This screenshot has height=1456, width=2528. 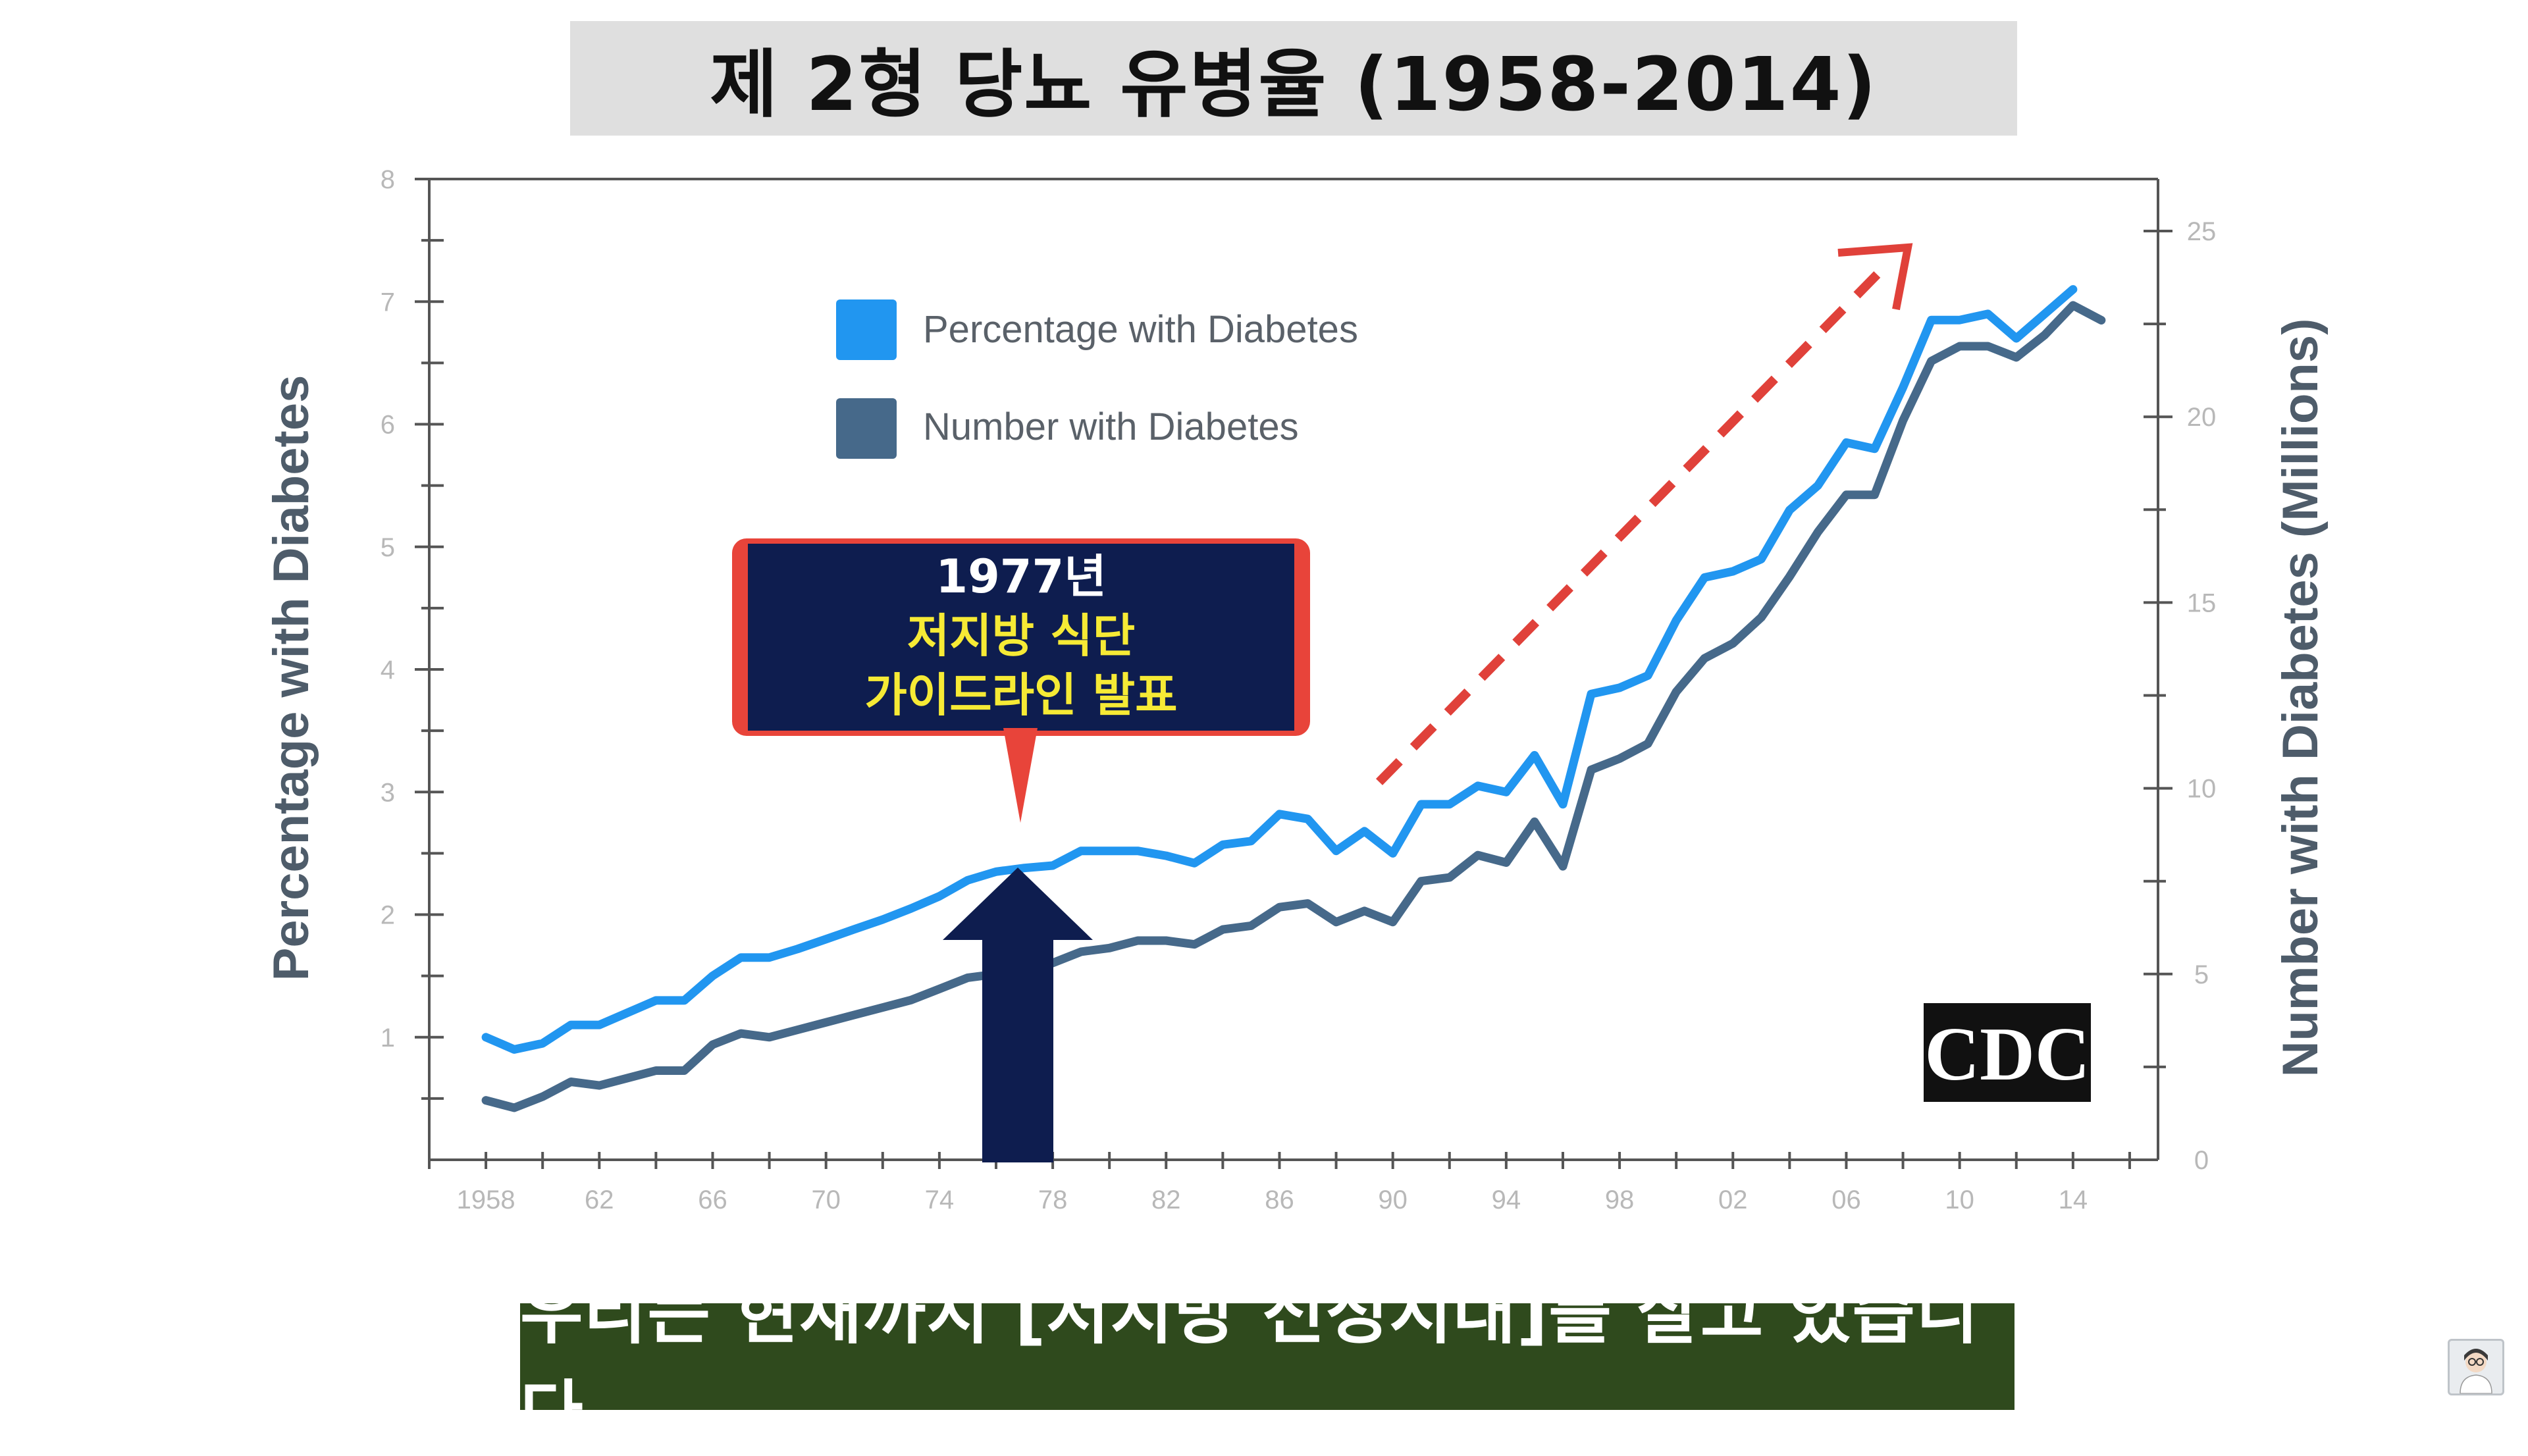 I want to click on title-banner: 제 2형 당뇨 유병율 (1958-2014), so click(x=1293, y=78).